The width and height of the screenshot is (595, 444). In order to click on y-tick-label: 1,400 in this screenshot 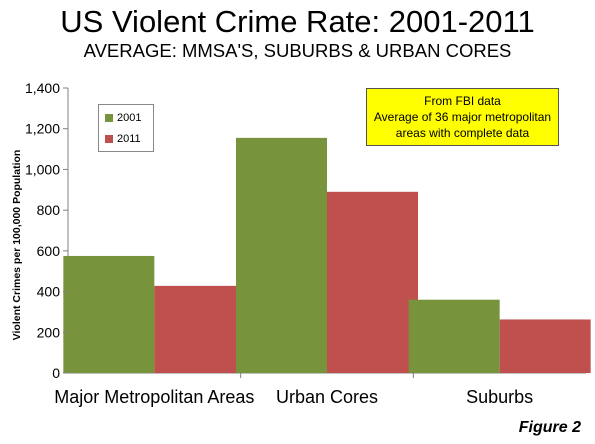, I will do `click(42, 88)`.